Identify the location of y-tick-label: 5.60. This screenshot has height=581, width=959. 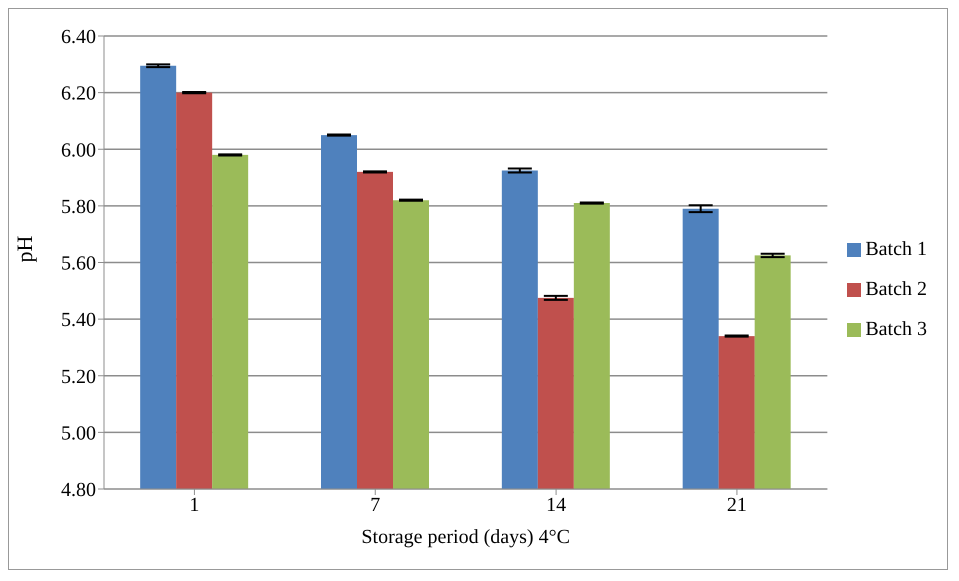
(78, 263).